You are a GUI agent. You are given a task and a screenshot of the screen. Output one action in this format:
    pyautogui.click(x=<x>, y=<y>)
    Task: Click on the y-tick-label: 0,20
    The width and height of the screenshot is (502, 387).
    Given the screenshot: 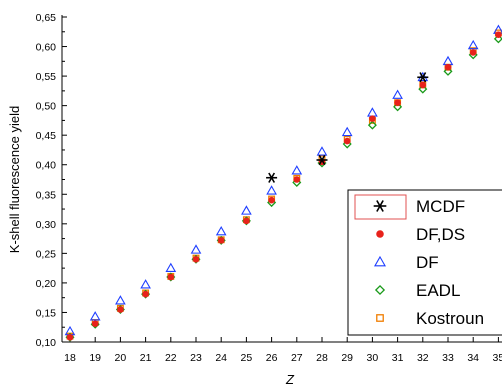 What is the action you would take?
    pyautogui.click(x=46, y=284)
    